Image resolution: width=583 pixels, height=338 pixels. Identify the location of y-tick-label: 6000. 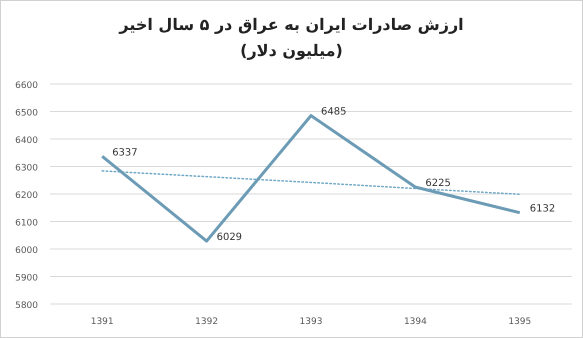
(26, 251).